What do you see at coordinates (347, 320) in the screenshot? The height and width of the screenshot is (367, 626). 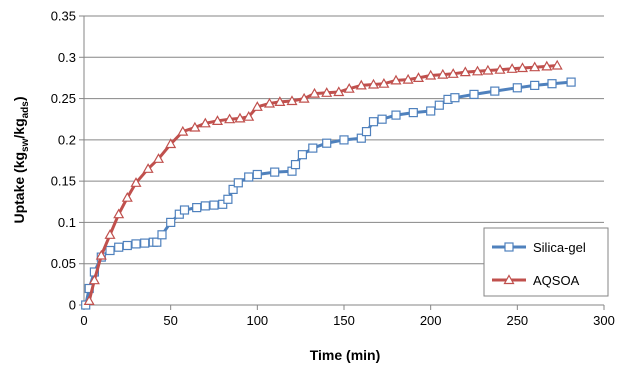 I see `x-tick-labels: 0 50 100 150 200 250 300` at bounding box center [347, 320].